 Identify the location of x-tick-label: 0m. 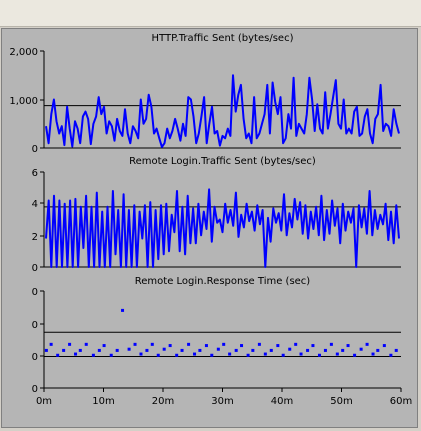
(44, 401).